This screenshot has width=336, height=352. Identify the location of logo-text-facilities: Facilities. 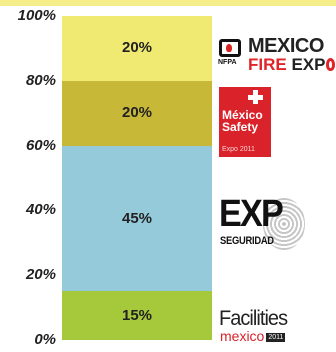
(253, 318).